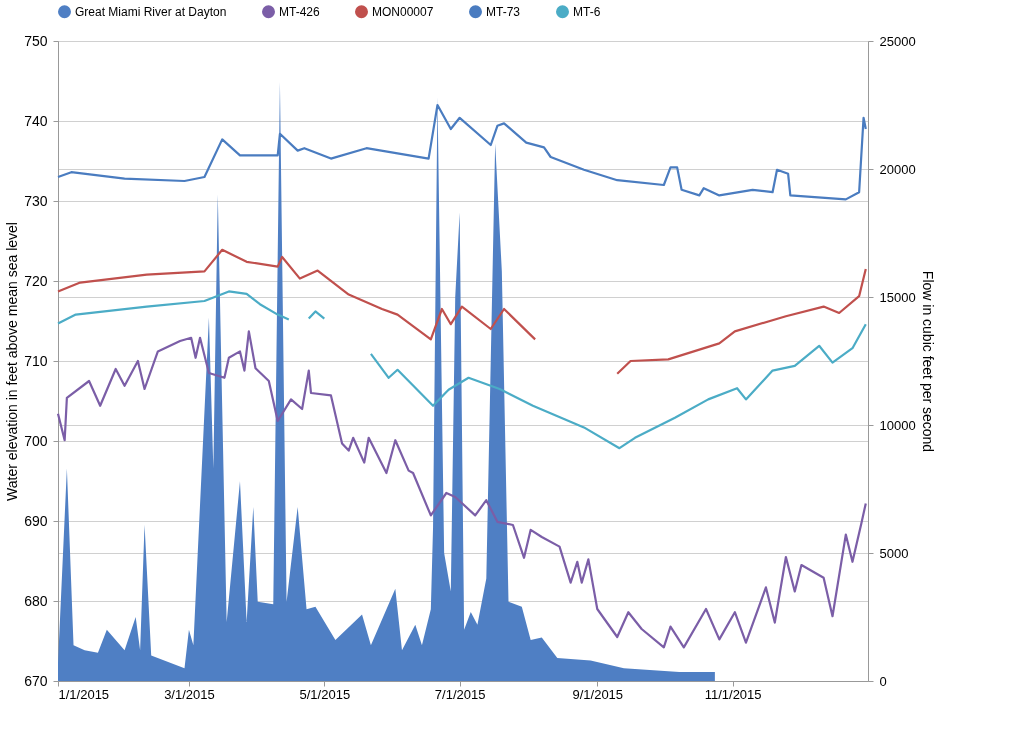  Describe the element at coordinates (503, 11) in the screenshot. I see `legend-label: MT-73` at that location.